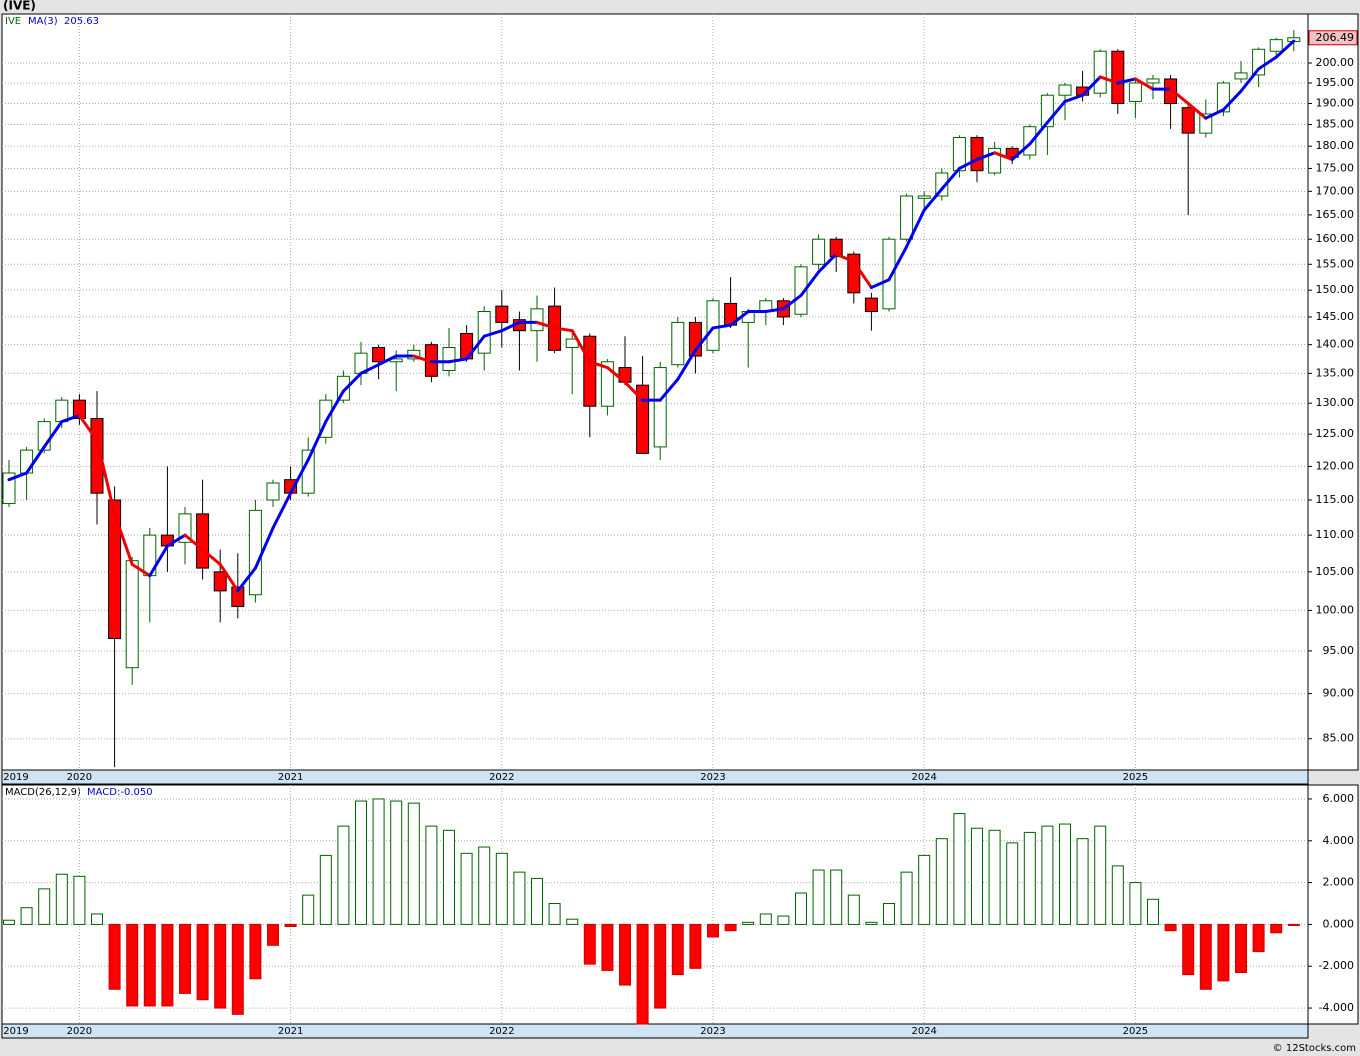  What do you see at coordinates (81, 21) in the screenshot?
I see `legend-ma-value: 205.63` at bounding box center [81, 21].